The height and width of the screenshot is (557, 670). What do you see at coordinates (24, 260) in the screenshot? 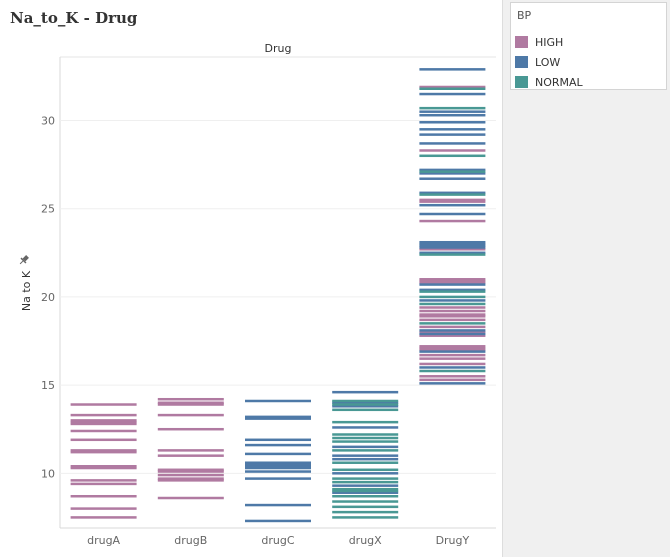
I see `pin-icon` at bounding box center [24, 260].